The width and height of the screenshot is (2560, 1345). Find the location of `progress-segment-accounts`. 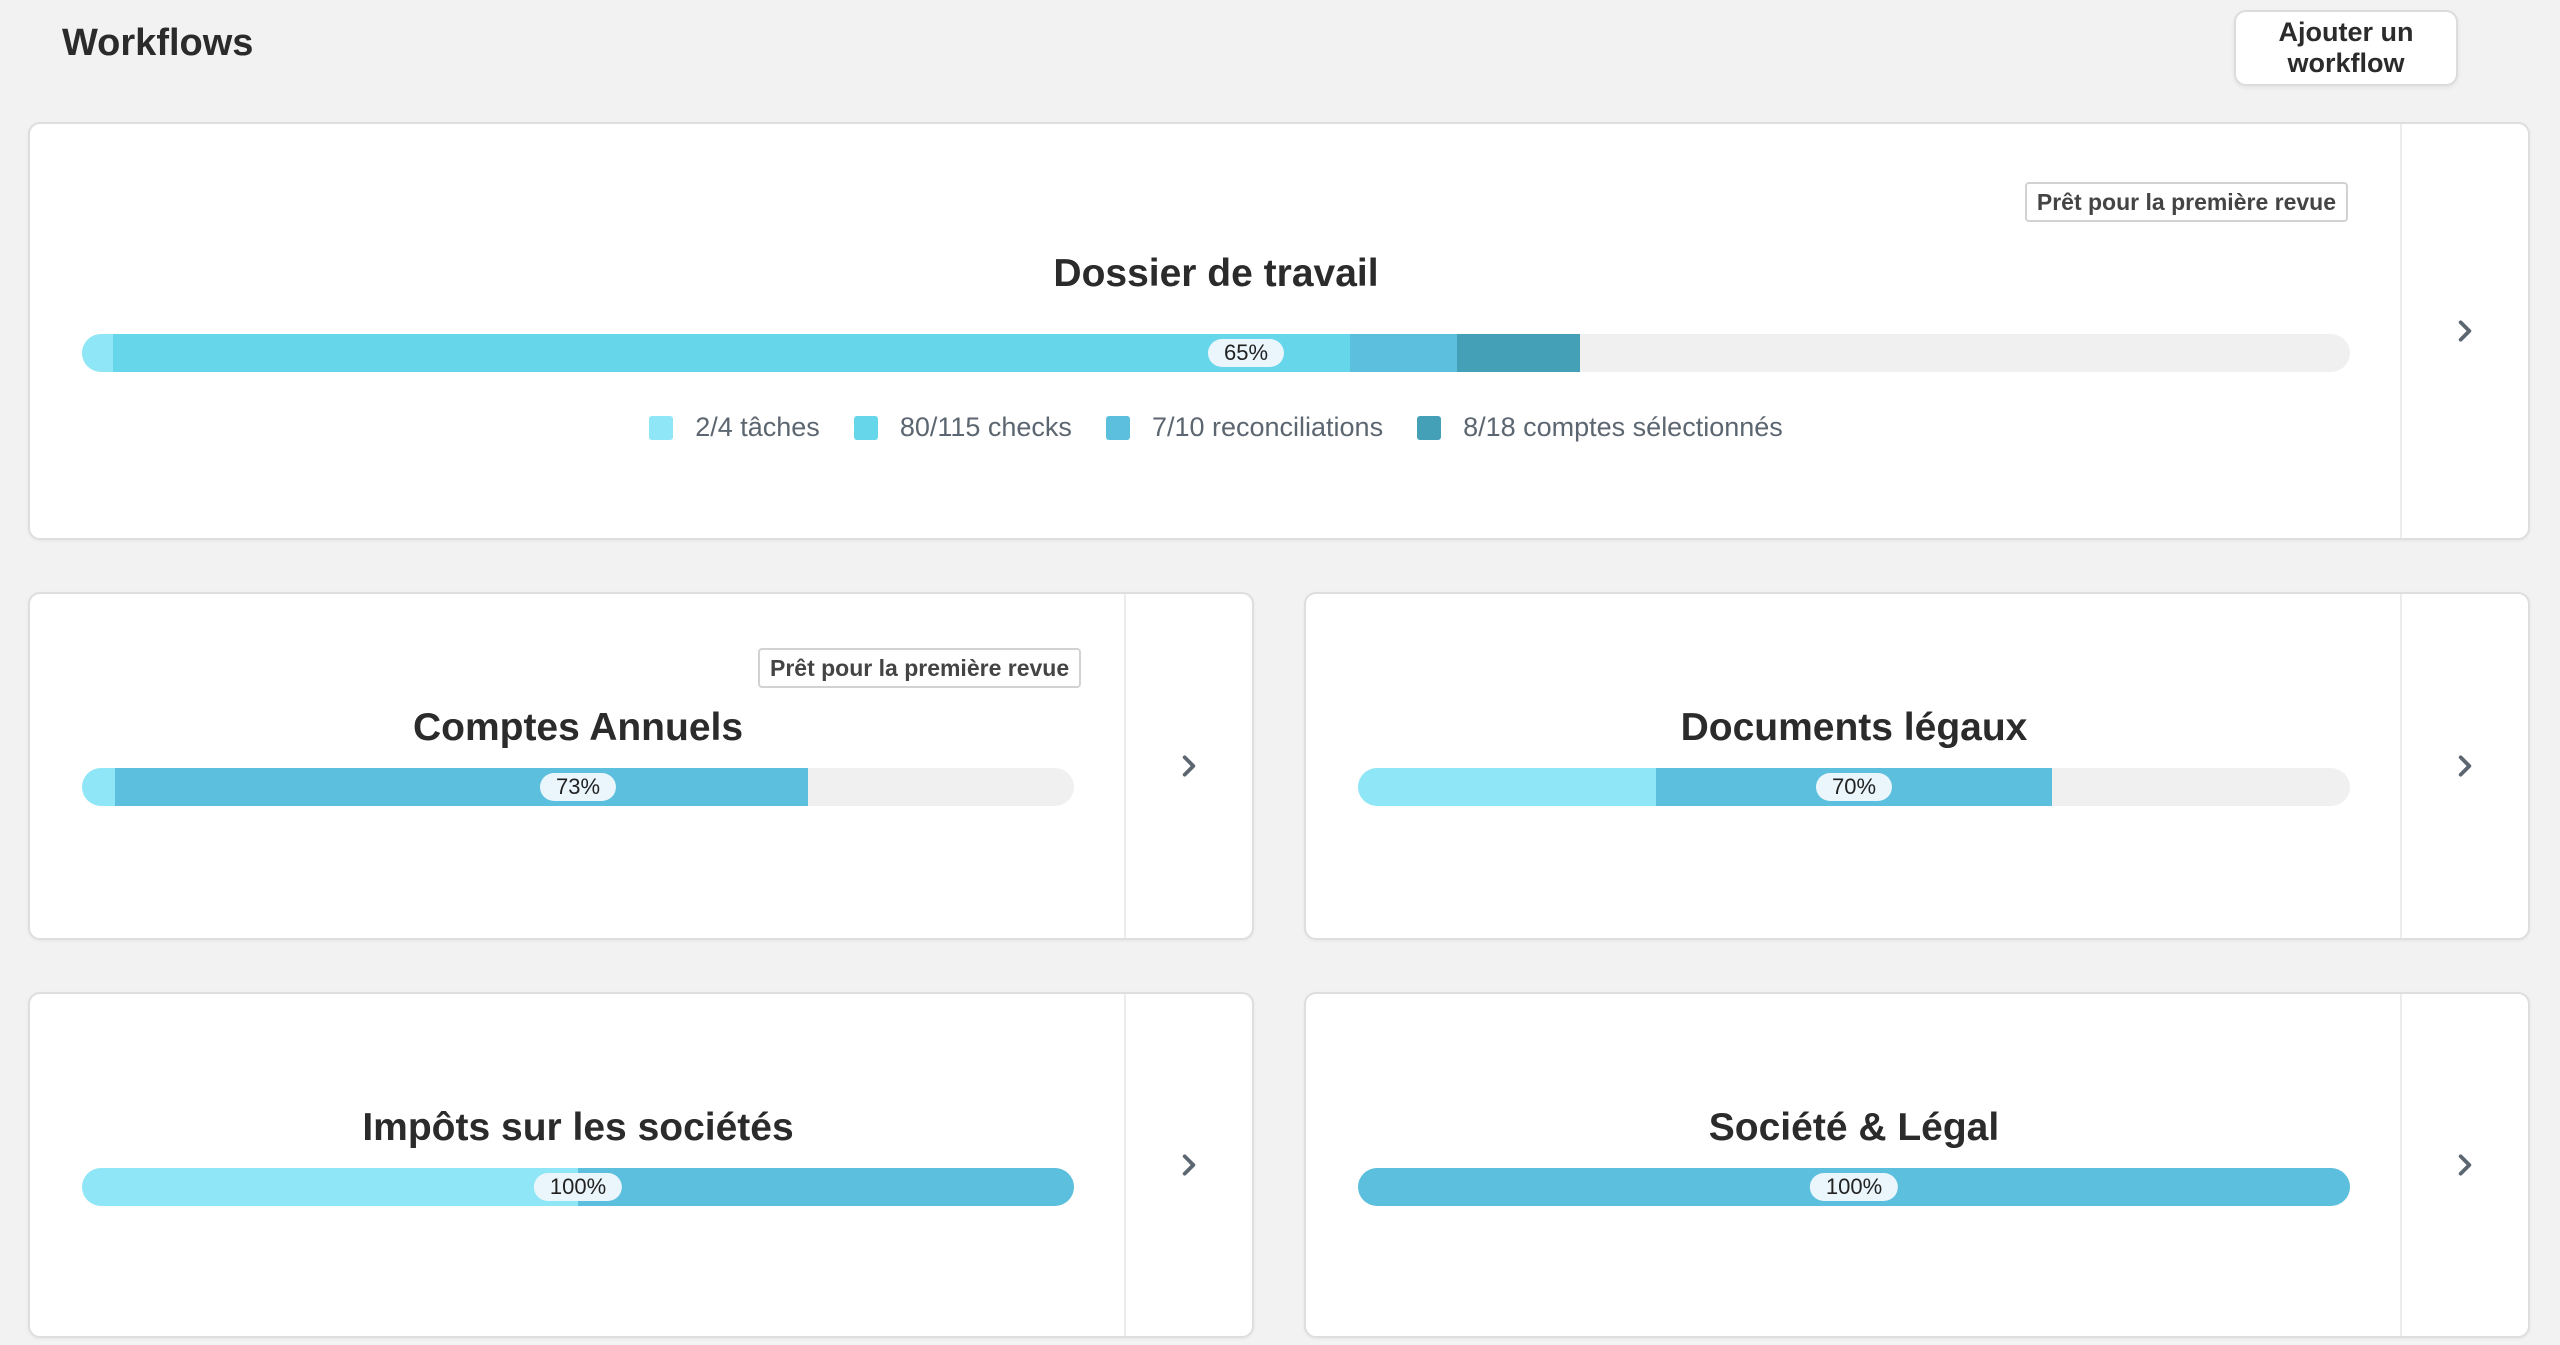

progress-segment-accounts is located at coordinates (1518, 353).